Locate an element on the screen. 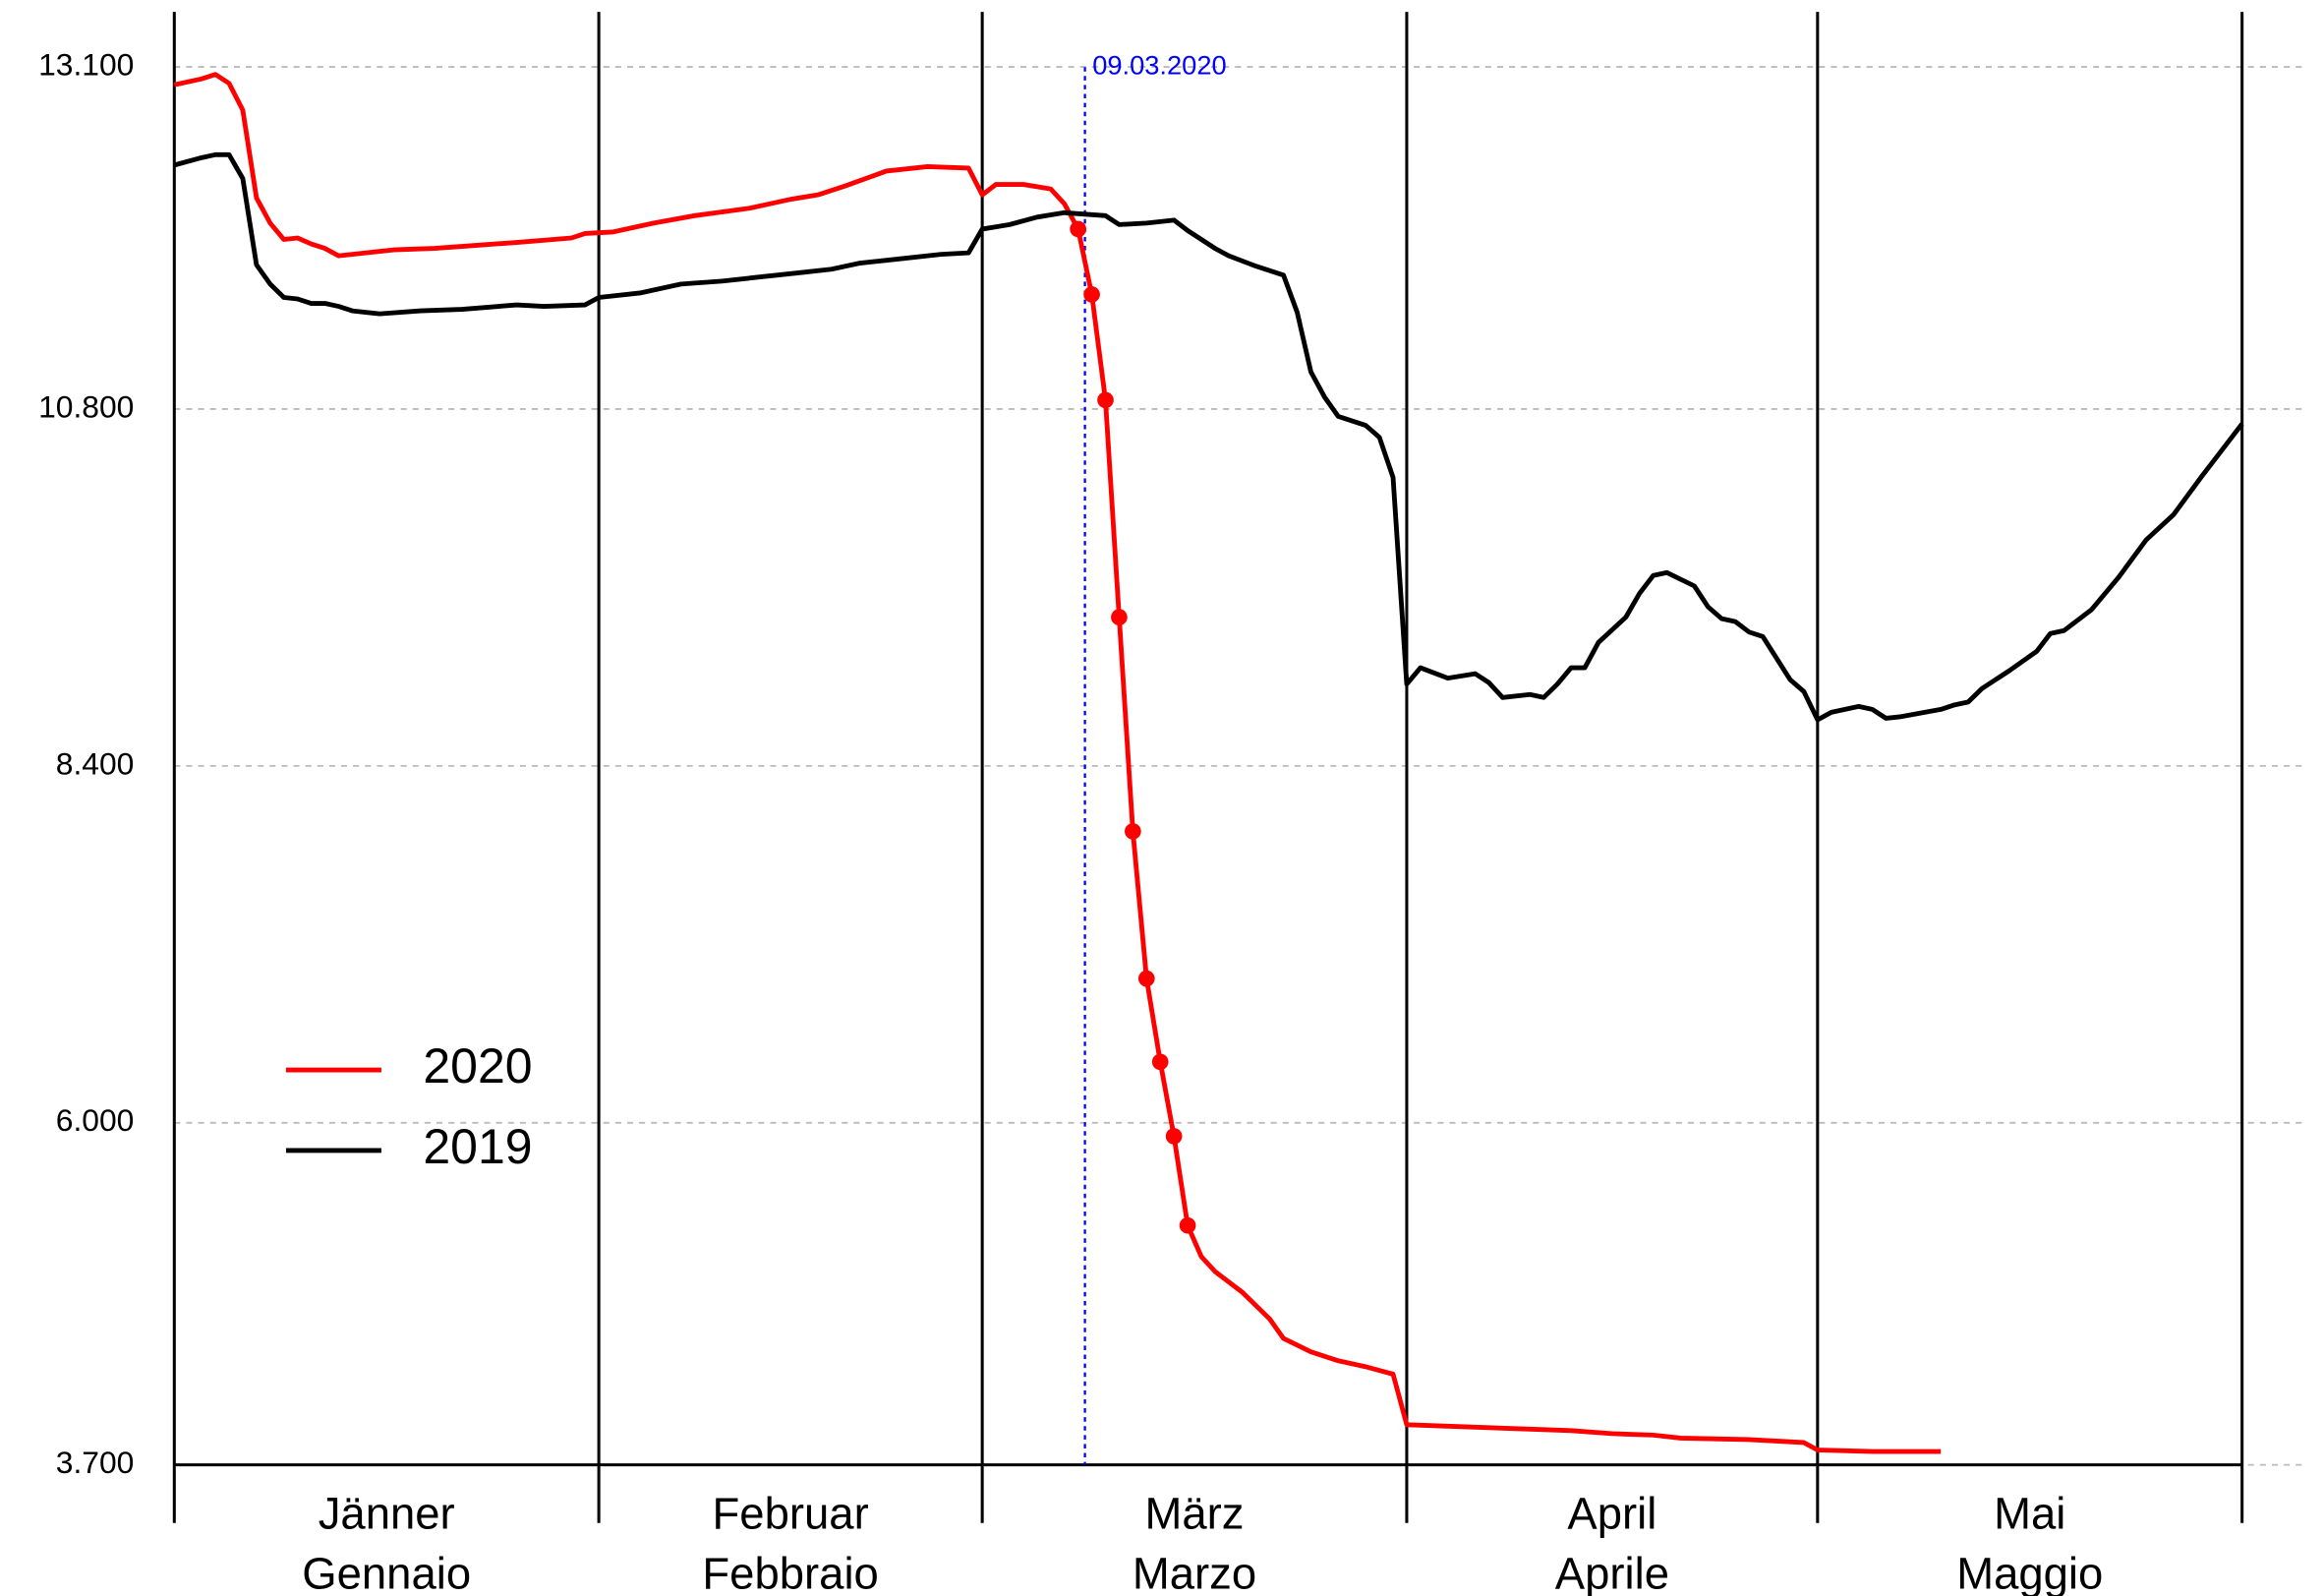  month-label: Marzo is located at coordinates (1194, 1572).